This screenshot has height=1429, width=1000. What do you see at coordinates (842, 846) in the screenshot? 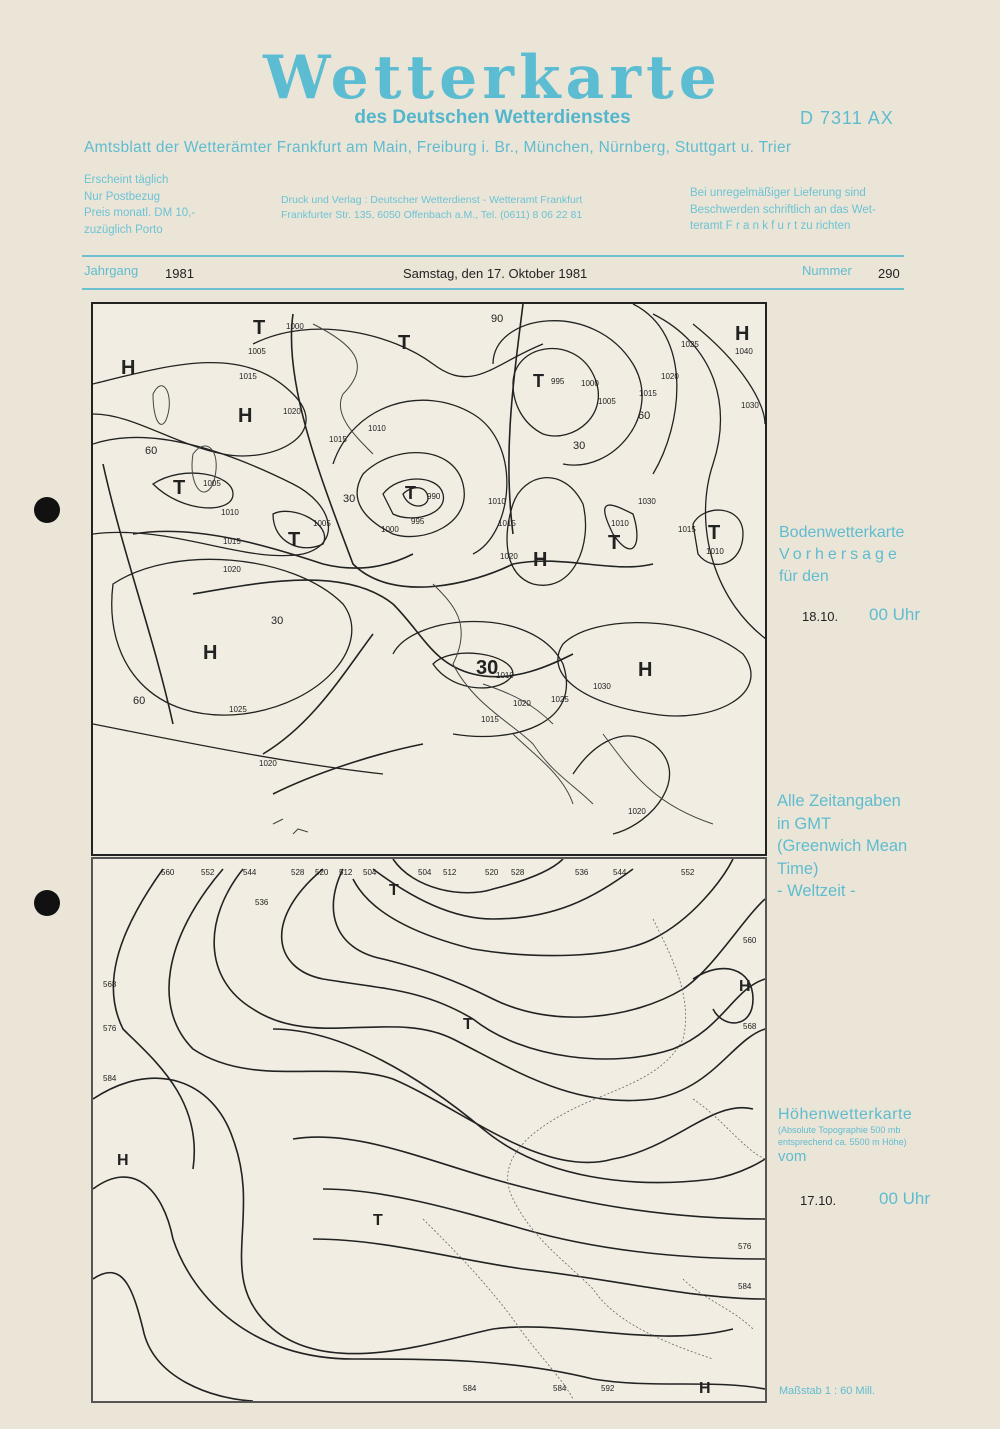
I see `note-line: (Greenwich Mean` at bounding box center [842, 846].